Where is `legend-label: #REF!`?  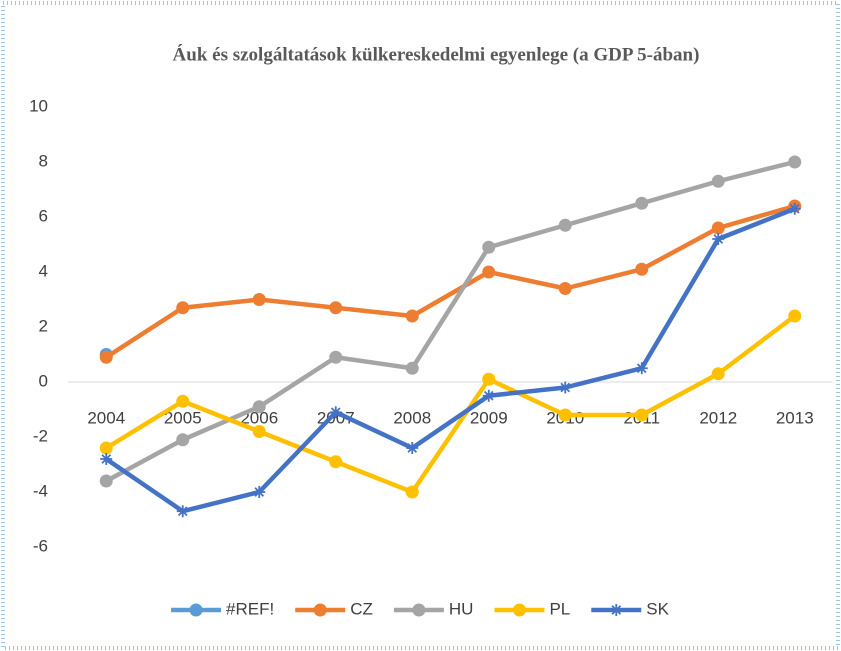 legend-label: #REF! is located at coordinates (250, 608).